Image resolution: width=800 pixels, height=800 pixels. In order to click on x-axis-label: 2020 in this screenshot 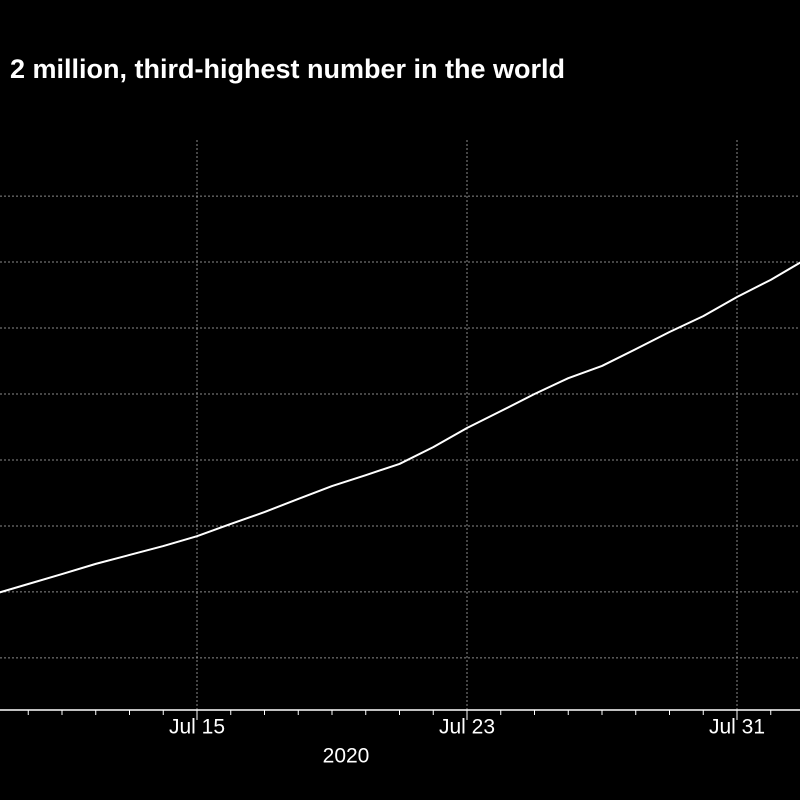, I will do `click(346, 756)`.